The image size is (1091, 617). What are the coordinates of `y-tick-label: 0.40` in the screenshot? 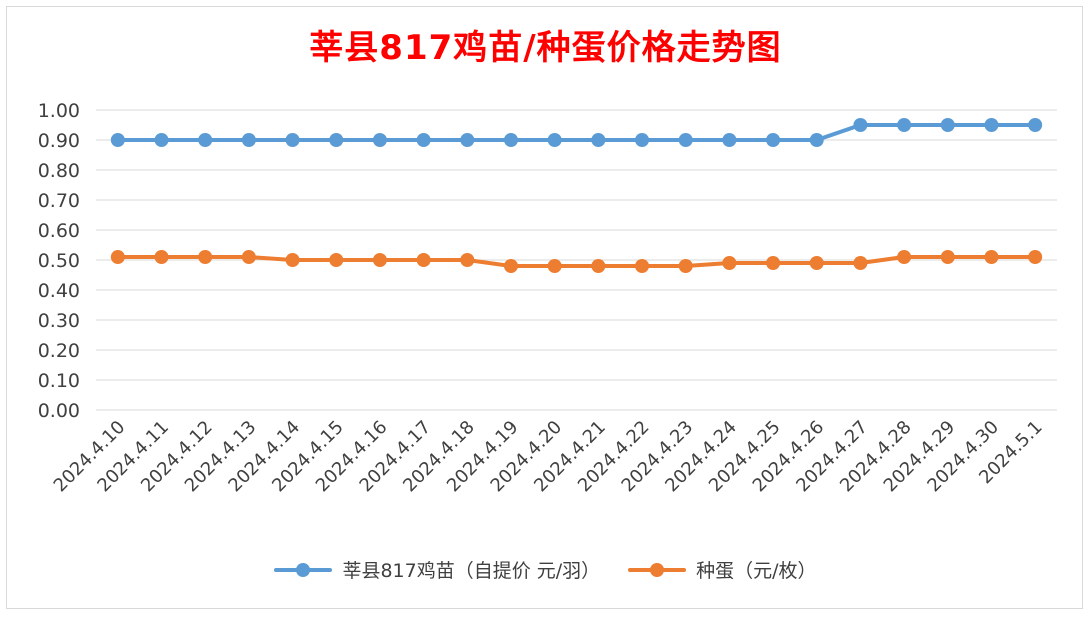 It's located at (59, 291).